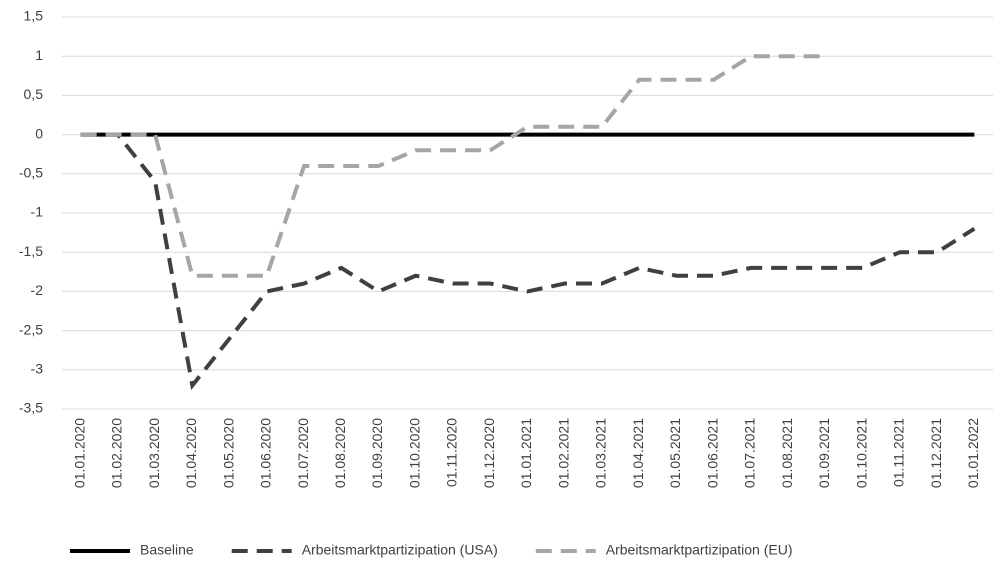 This screenshot has height=568, width=994. What do you see at coordinates (526, 453) in the screenshot?
I see `x-tick-label: 01.01.2021` at bounding box center [526, 453].